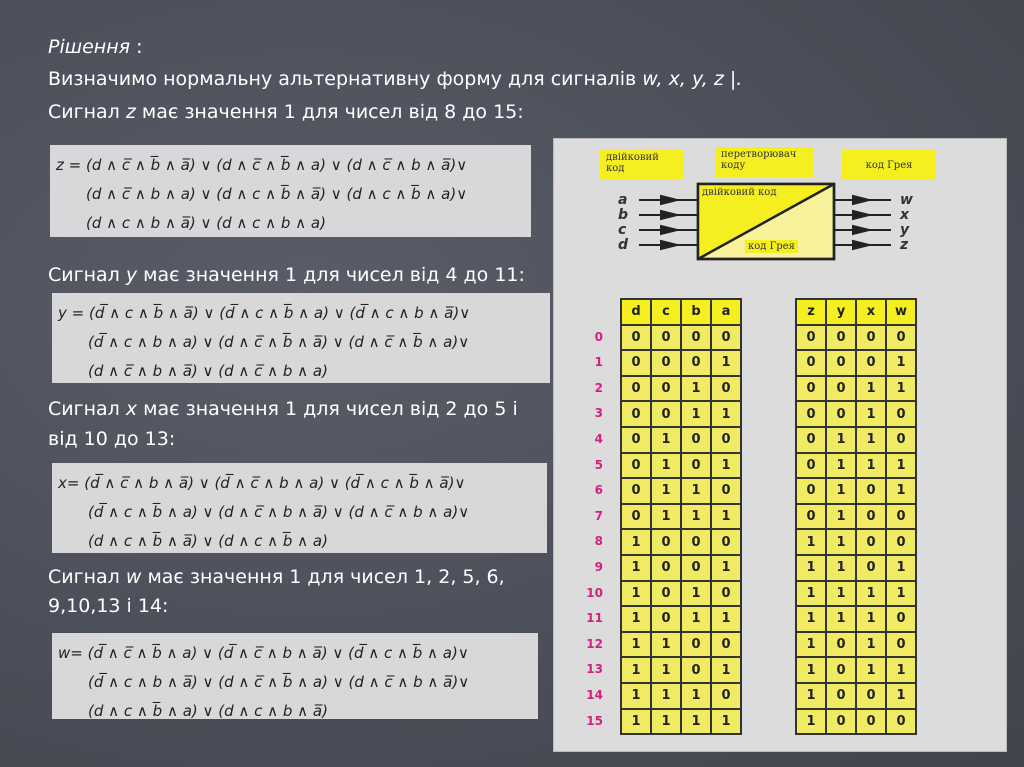  I want to click on row-number: 2, so click(598, 387).